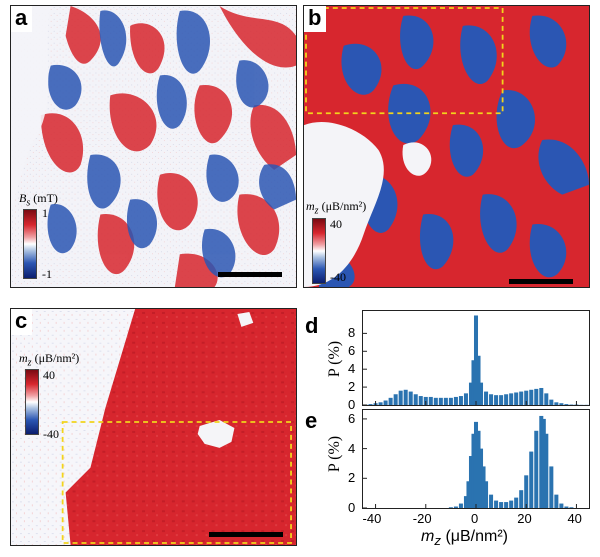 This screenshot has width=600, height=557. I want to click on y-tick-label: 8, so click(352, 333).